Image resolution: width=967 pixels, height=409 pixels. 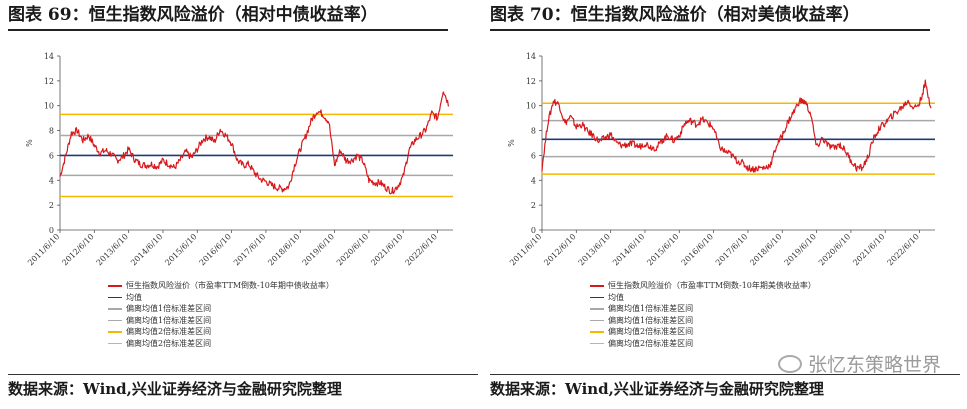 I want to click on legend-label: 恒生指数风险溢价（市盈率TTM倒数-10年期中债收益率）, so click(x=230, y=285).